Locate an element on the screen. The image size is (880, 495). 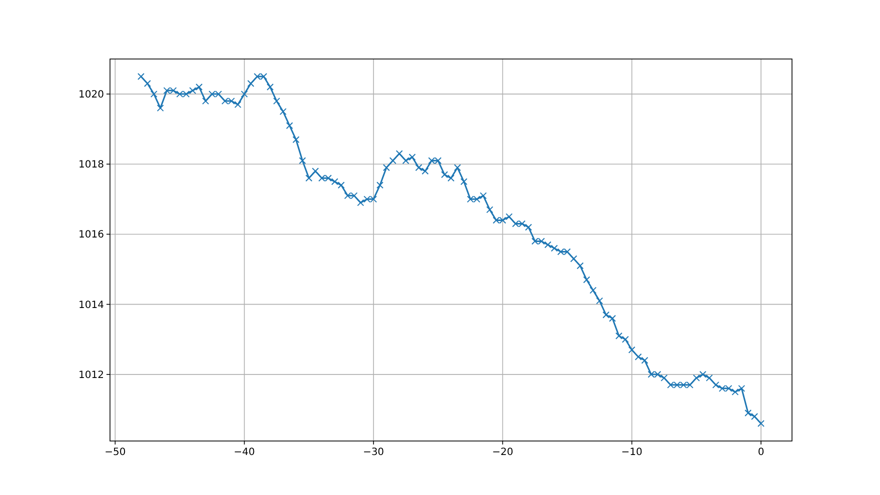
y-tick-label: 1014 is located at coordinates (91, 305).